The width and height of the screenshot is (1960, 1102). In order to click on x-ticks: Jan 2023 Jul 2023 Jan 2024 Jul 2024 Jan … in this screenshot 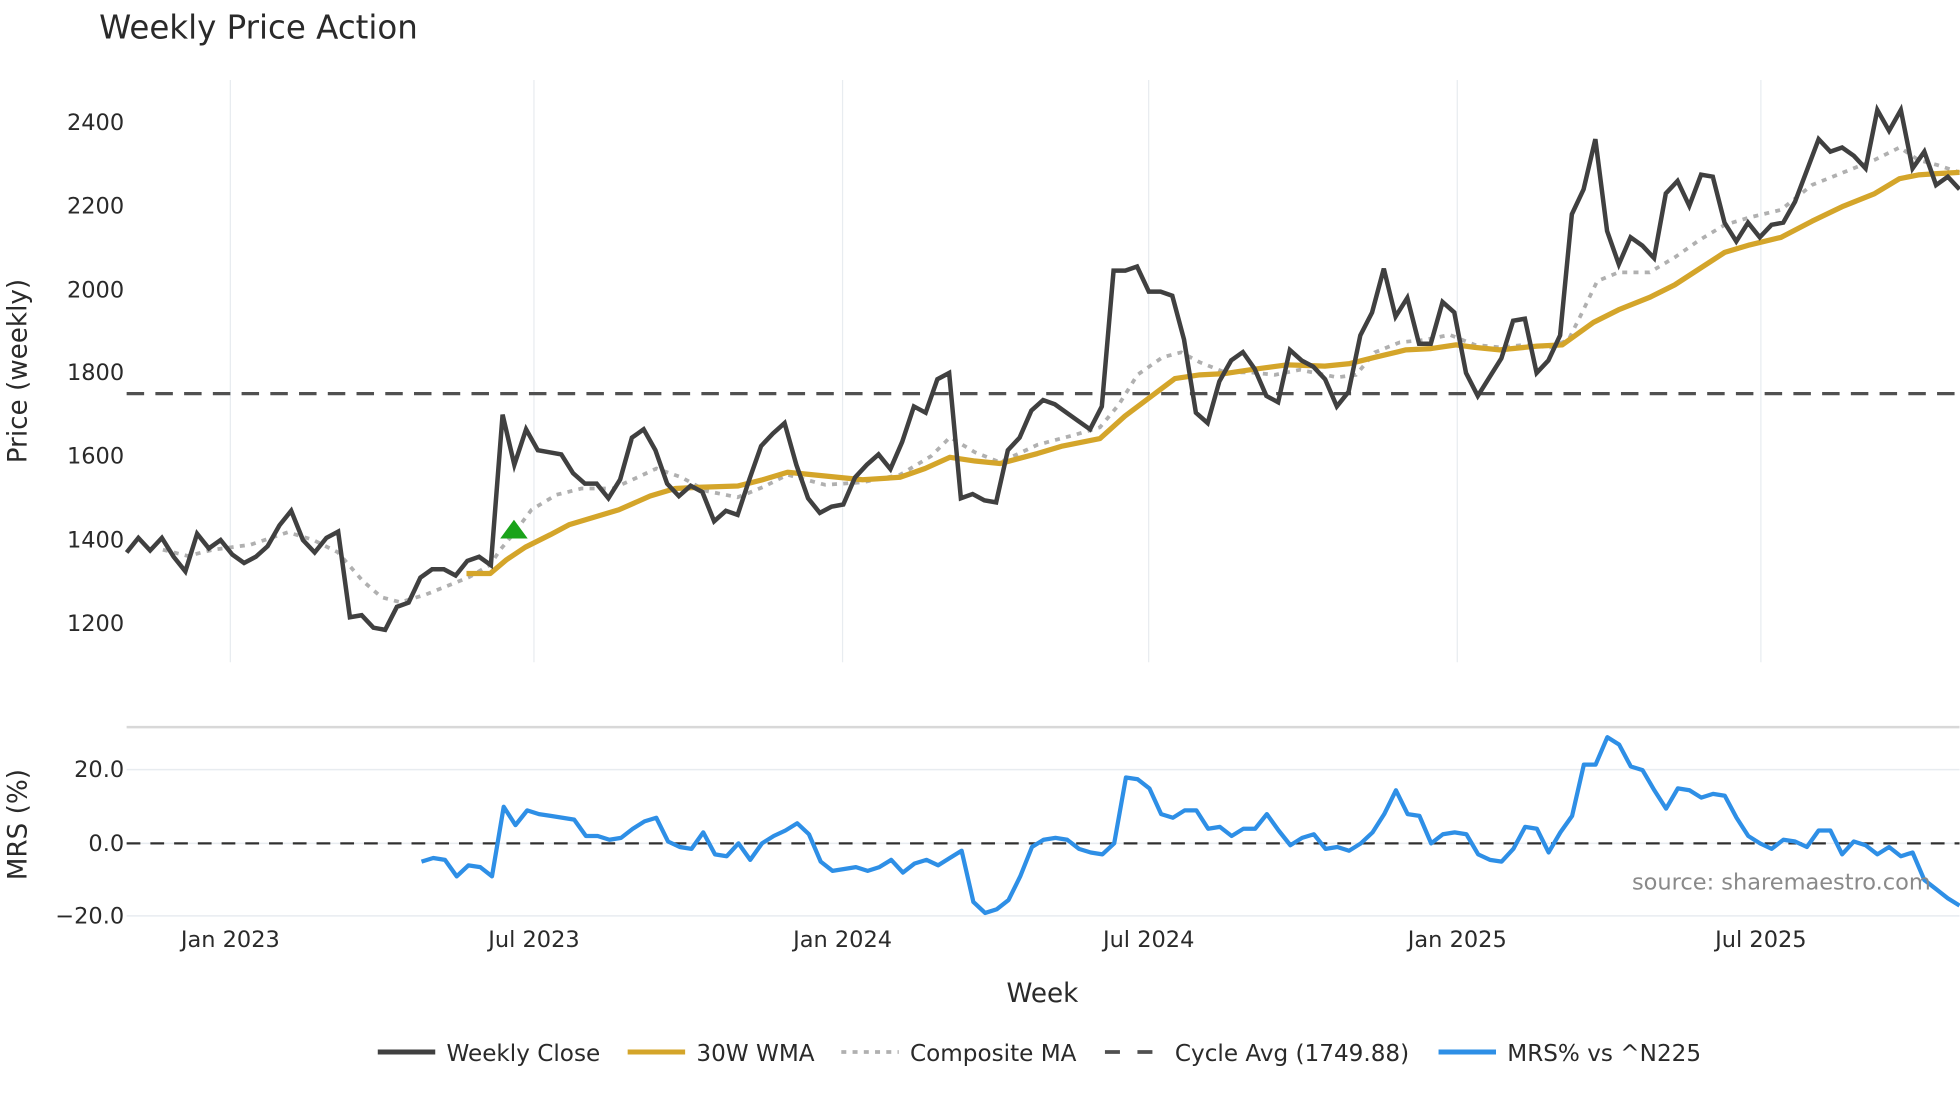, I will do `click(993, 940)`.